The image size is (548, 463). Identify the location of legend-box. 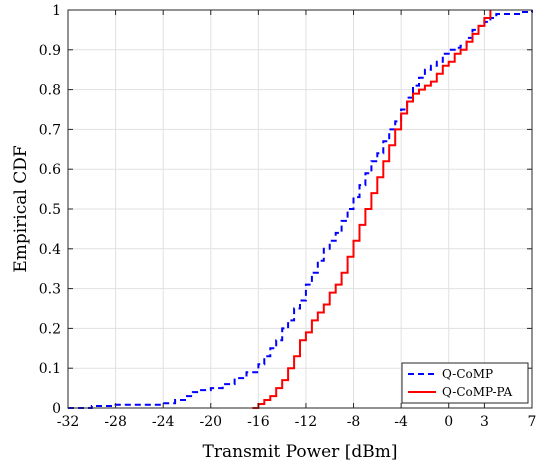
(465, 383).